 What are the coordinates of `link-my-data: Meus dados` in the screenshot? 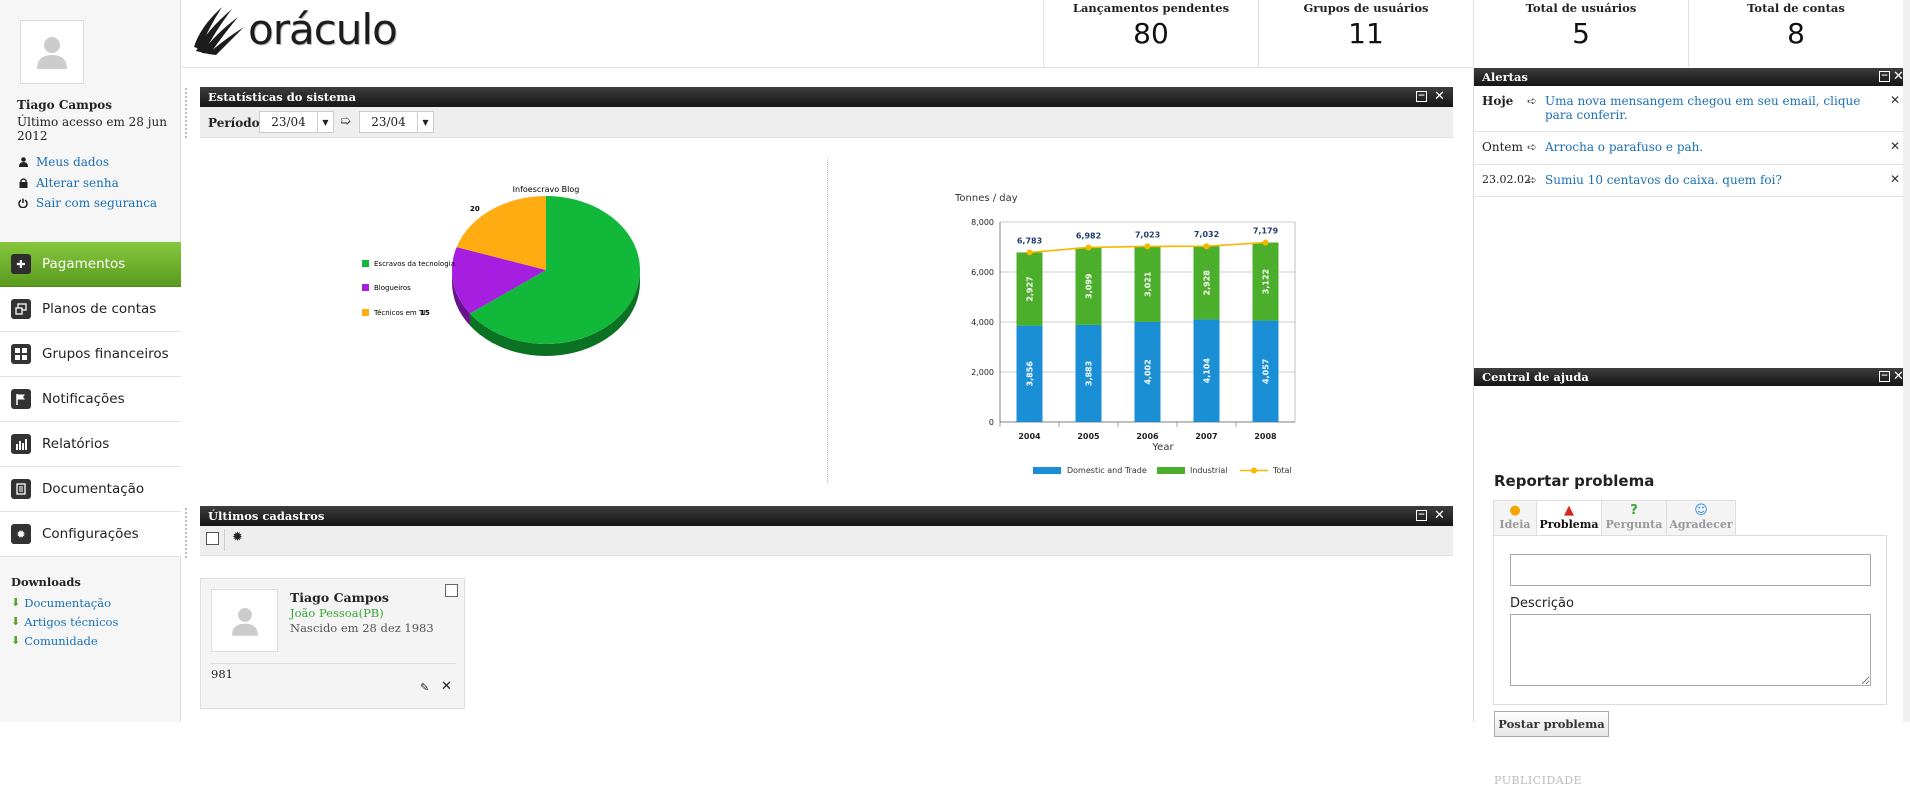 It's located at (87, 162).